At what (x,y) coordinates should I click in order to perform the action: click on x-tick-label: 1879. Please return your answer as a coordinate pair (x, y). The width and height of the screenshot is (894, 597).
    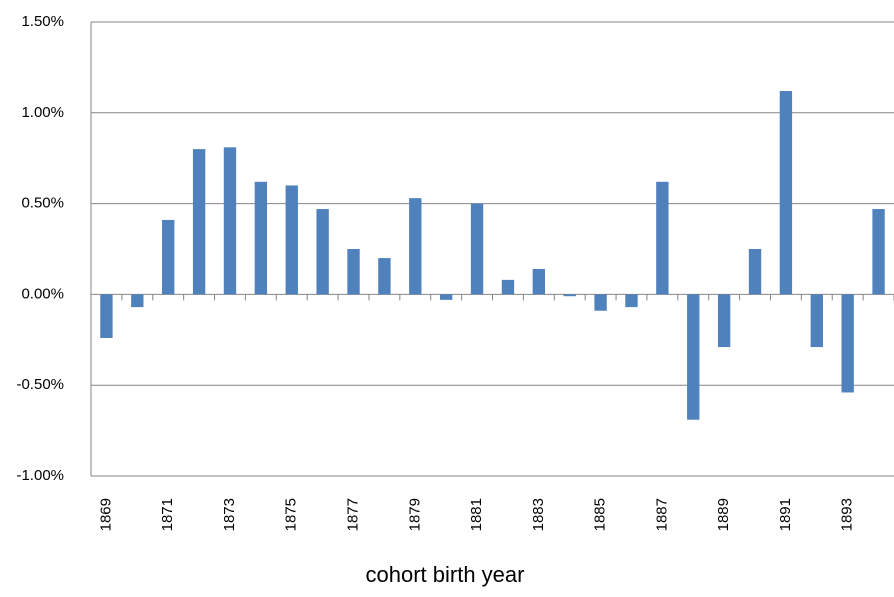
    Looking at the image, I should click on (414, 514).